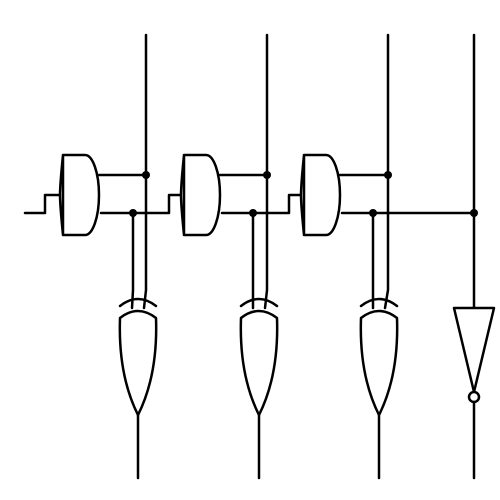 The image size is (500, 500). What do you see at coordinates (474, 397) in the screenshot?
I see `not-bubble` at bounding box center [474, 397].